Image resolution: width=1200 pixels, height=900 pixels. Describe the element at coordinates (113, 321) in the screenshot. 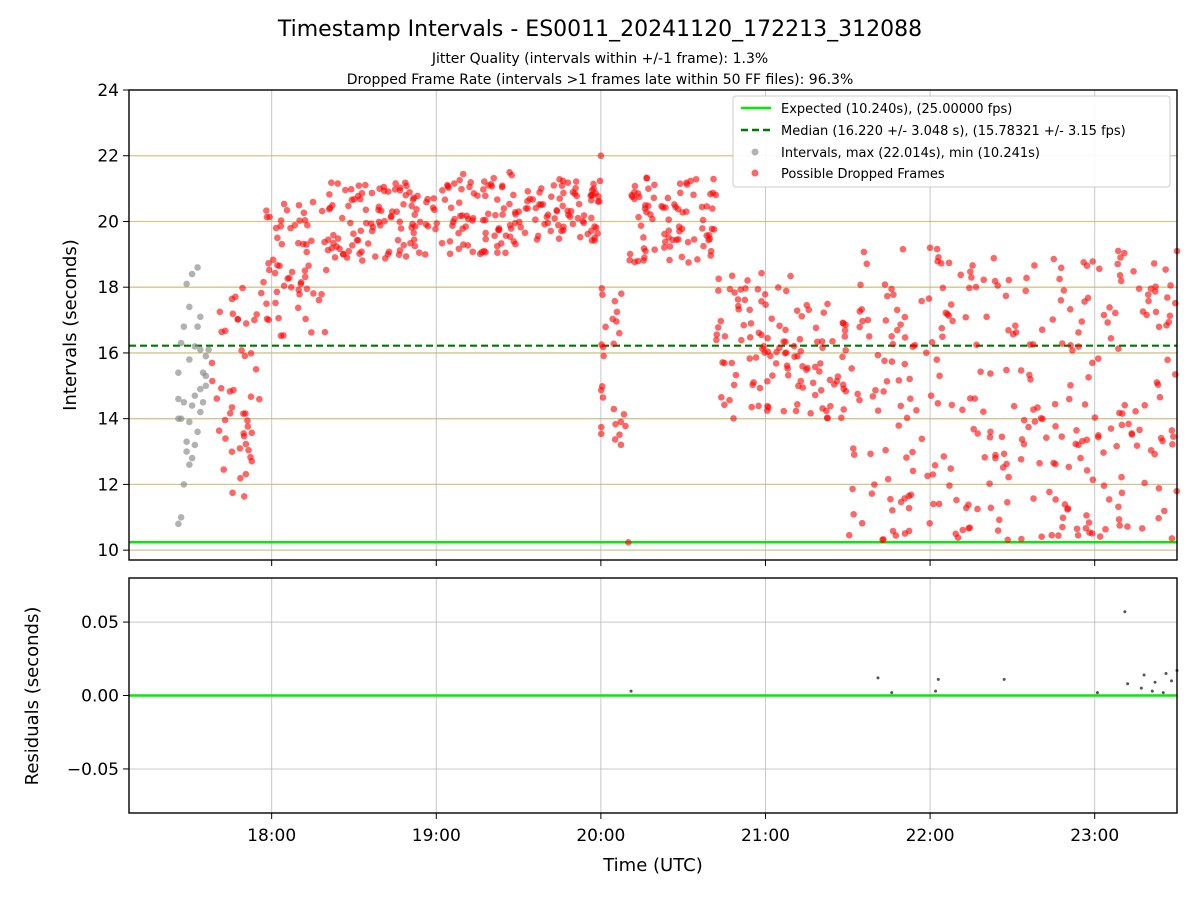

I see `intervals-y-ticks: 10 12 14 16 18 20 22 24` at that location.